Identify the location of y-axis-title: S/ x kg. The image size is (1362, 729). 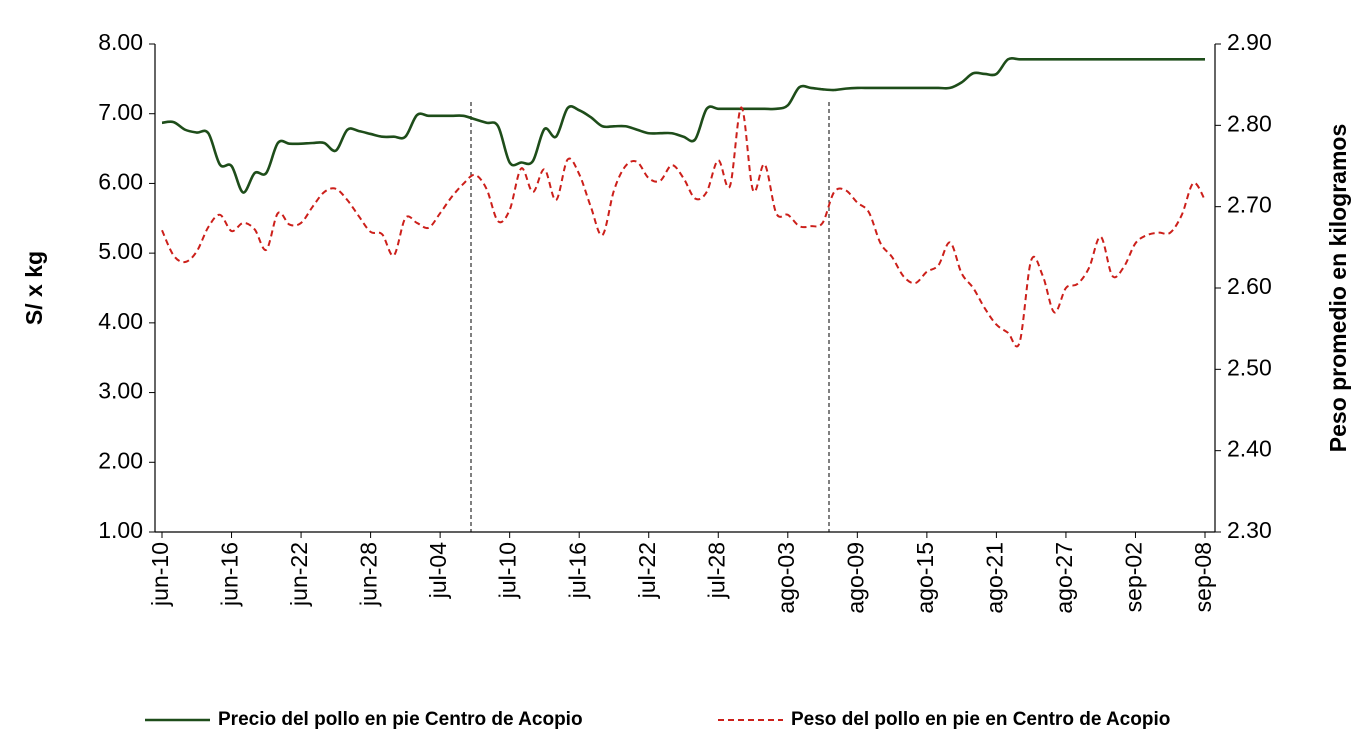
(34, 288).